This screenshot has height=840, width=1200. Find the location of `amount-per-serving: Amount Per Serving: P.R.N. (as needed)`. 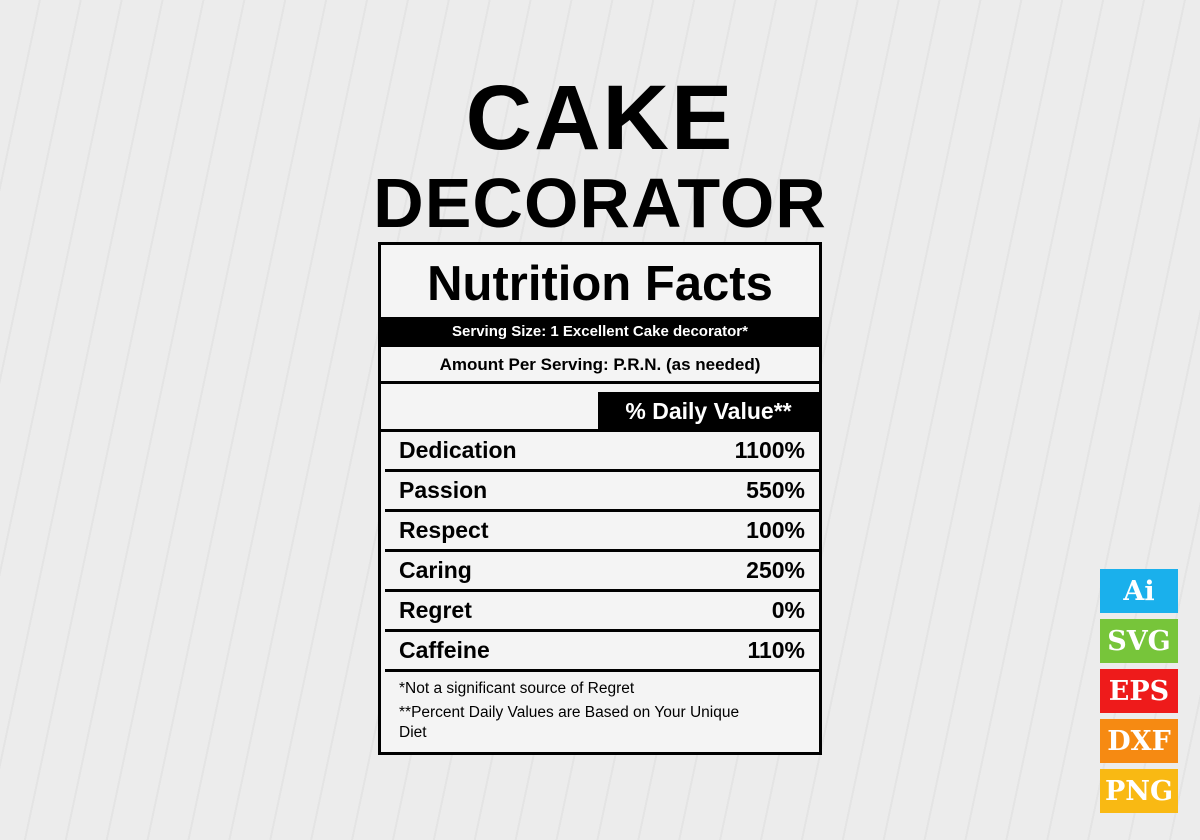

amount-per-serving: Amount Per Serving: P.R.N. (as needed) is located at coordinates (600, 365).